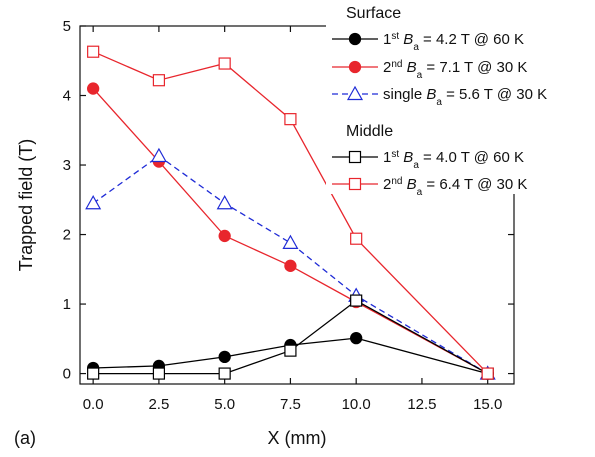  What do you see at coordinates (455, 70) in the screenshot?
I see `legend-label: 2nd Ba = 7.1 T @ 30 K` at bounding box center [455, 70].